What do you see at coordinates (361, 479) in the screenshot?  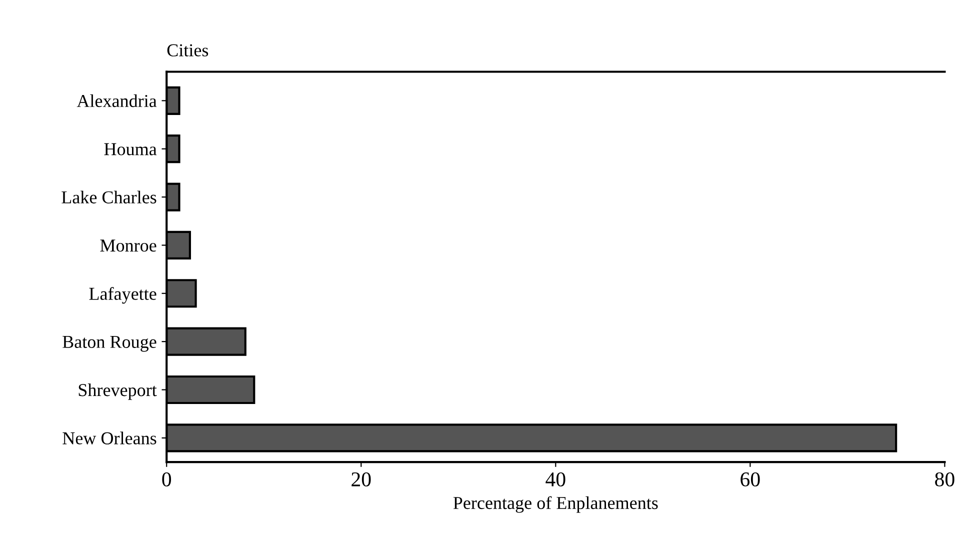 I see `x-tick-label: 20` at bounding box center [361, 479].